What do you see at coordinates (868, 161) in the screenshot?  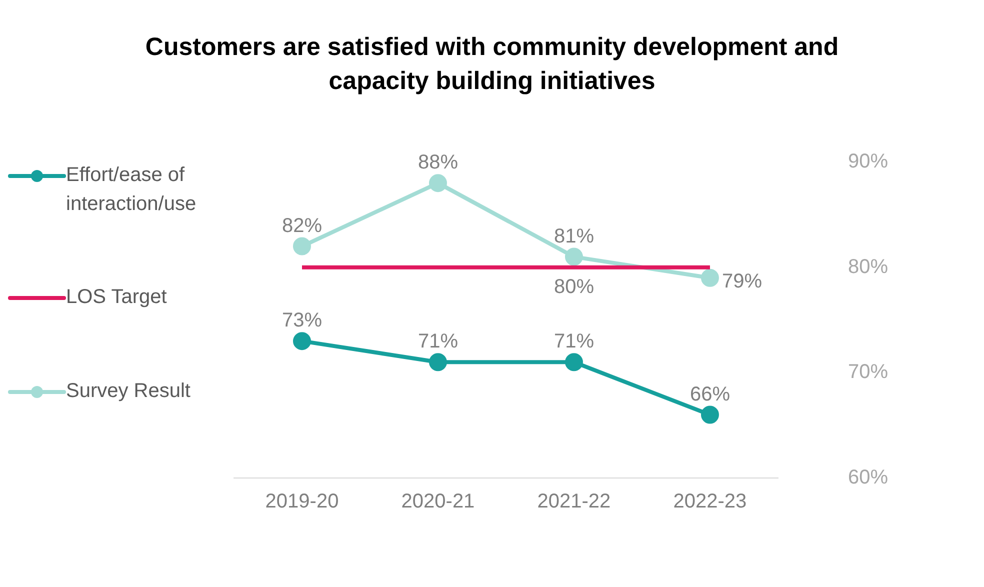 I see `y-tick-label: 90%` at bounding box center [868, 161].